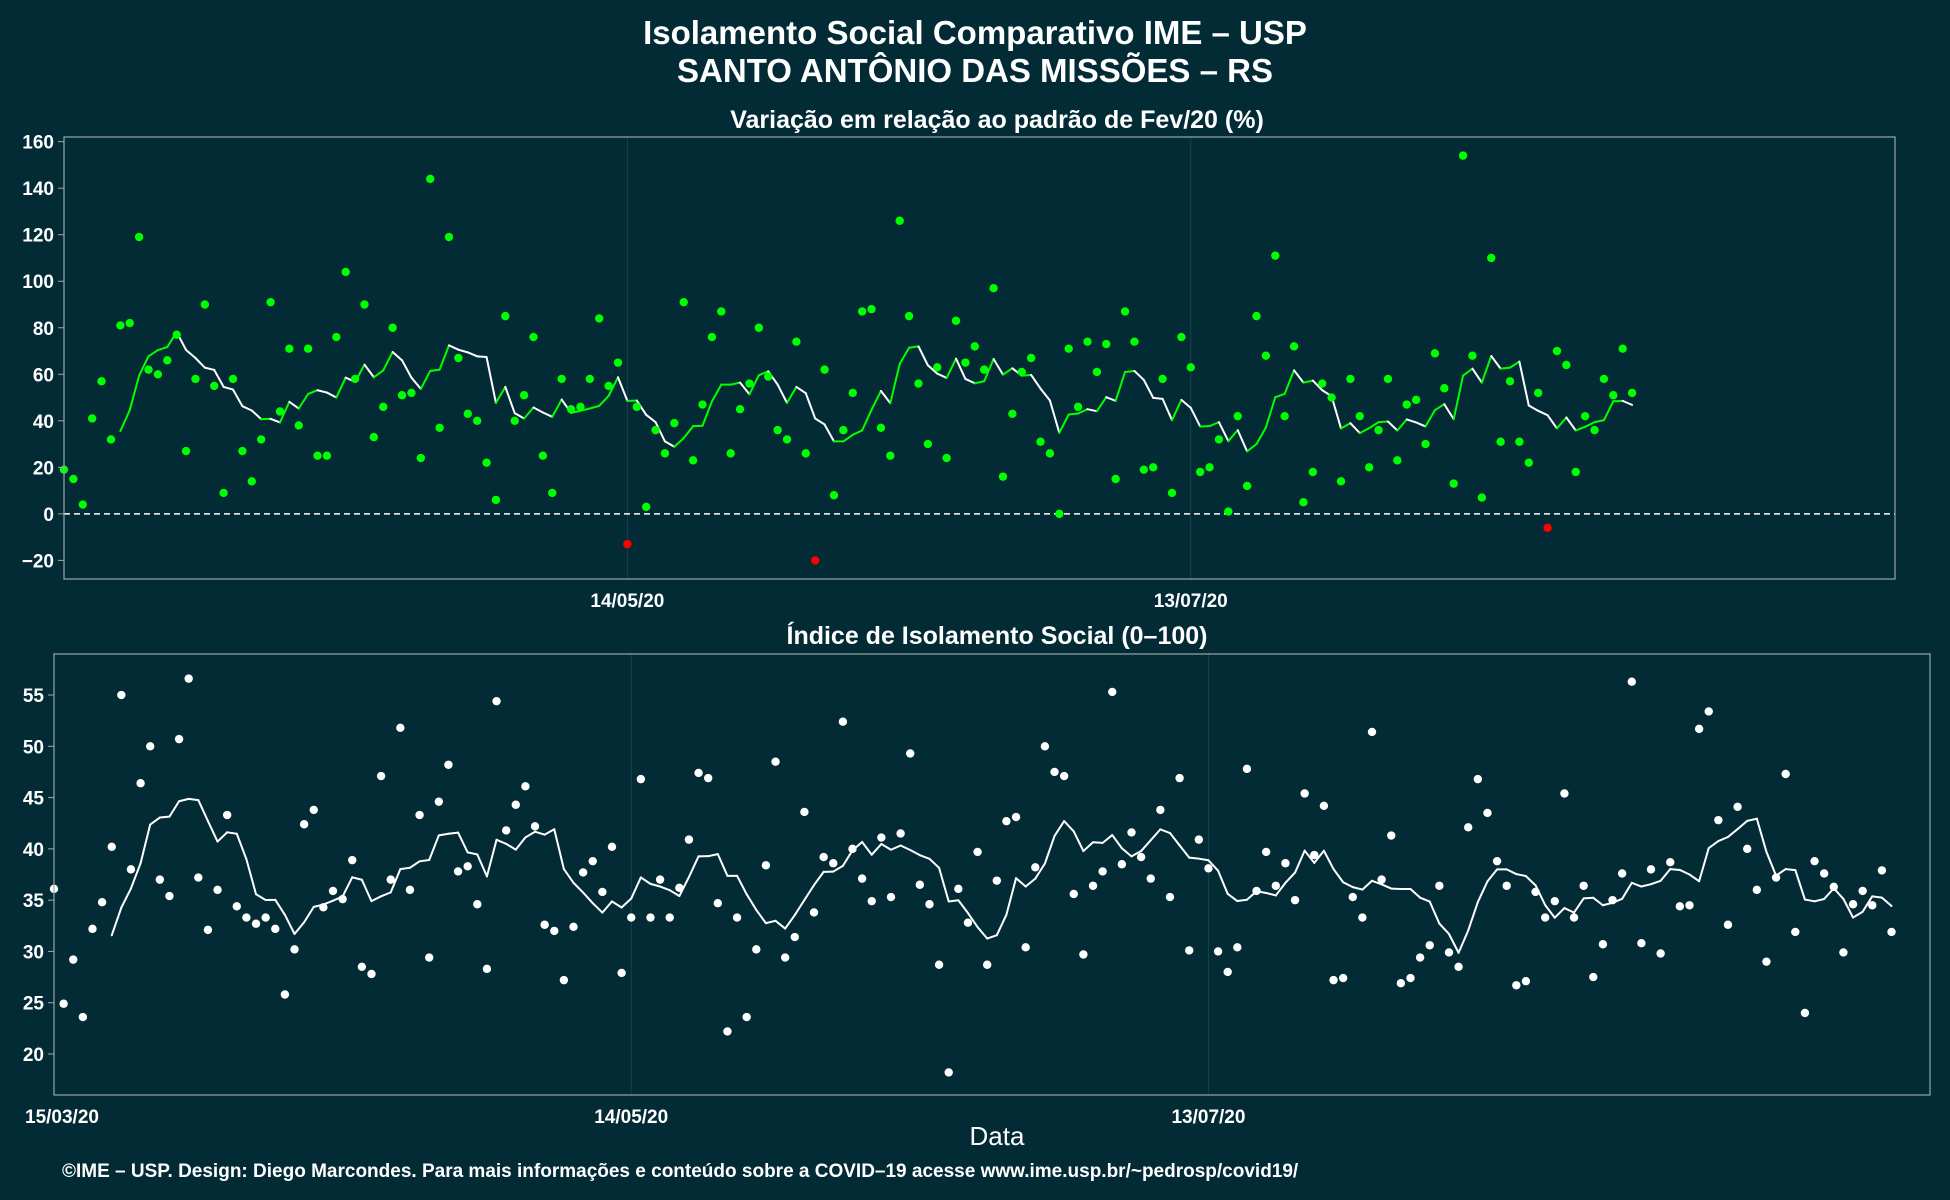 The height and width of the screenshot is (1200, 1950). What do you see at coordinates (33, 747) in the screenshot?
I see `y-tick-label: 50` at bounding box center [33, 747].